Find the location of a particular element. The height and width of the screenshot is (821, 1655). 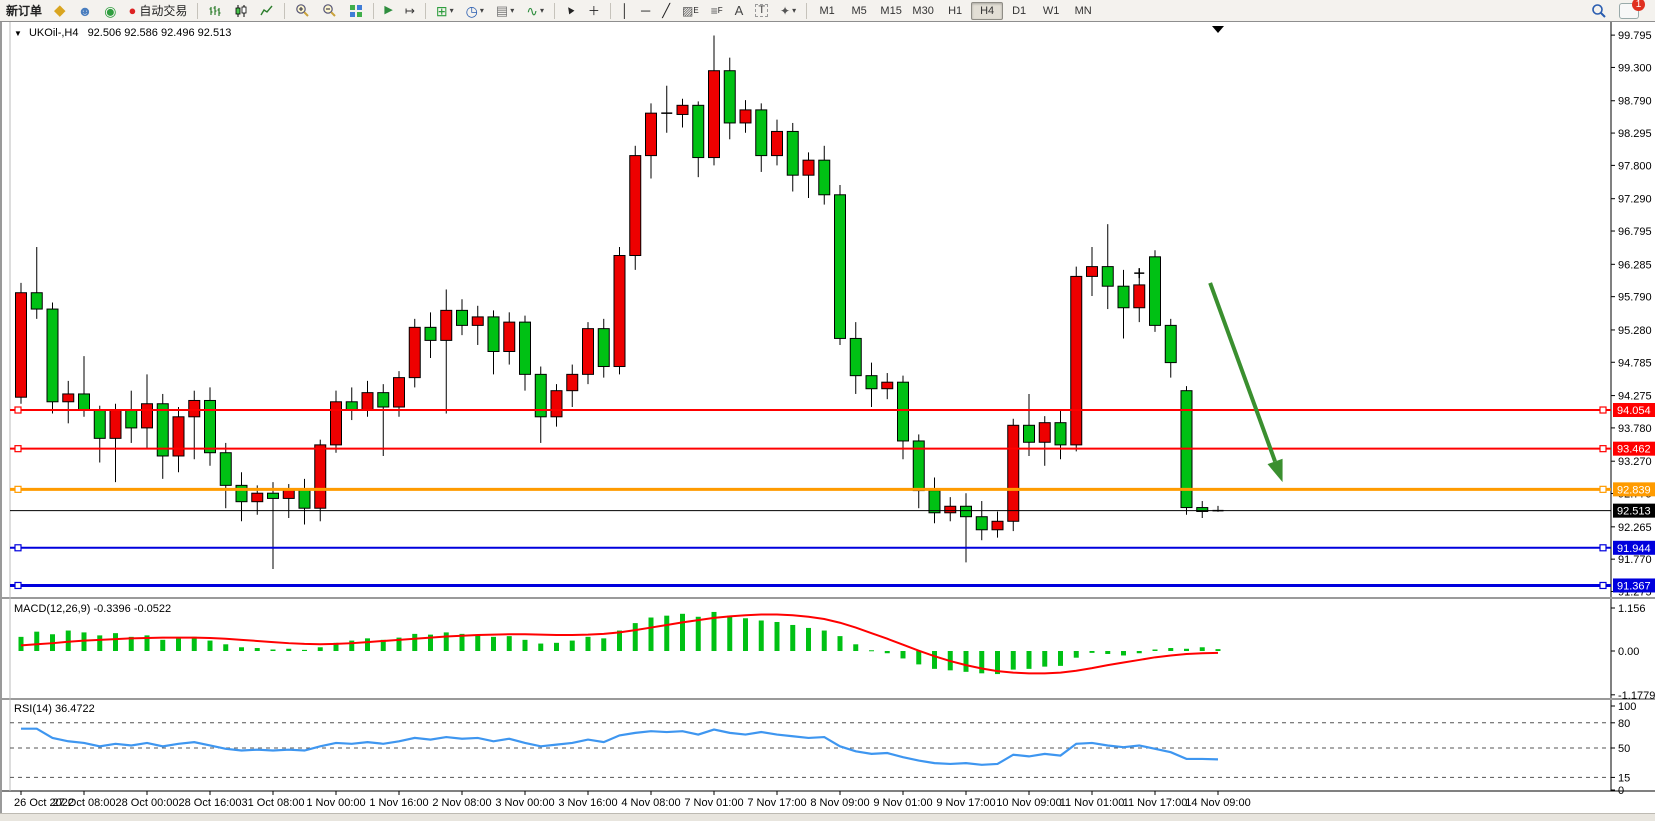

shapes-button: ✦ ▾ is located at coordinates (788, 11).